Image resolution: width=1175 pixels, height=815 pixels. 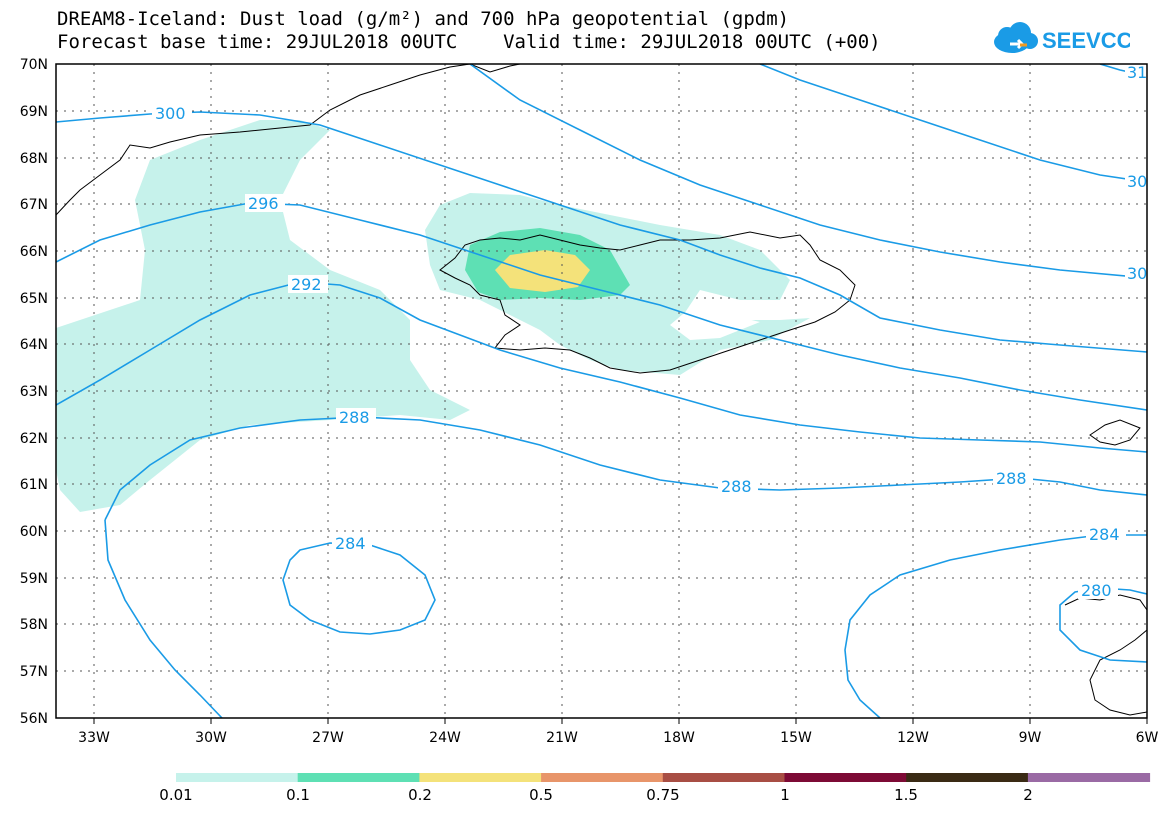 What do you see at coordinates (34, 252) in the screenshot?
I see `lat-label: 66N` at bounding box center [34, 252].